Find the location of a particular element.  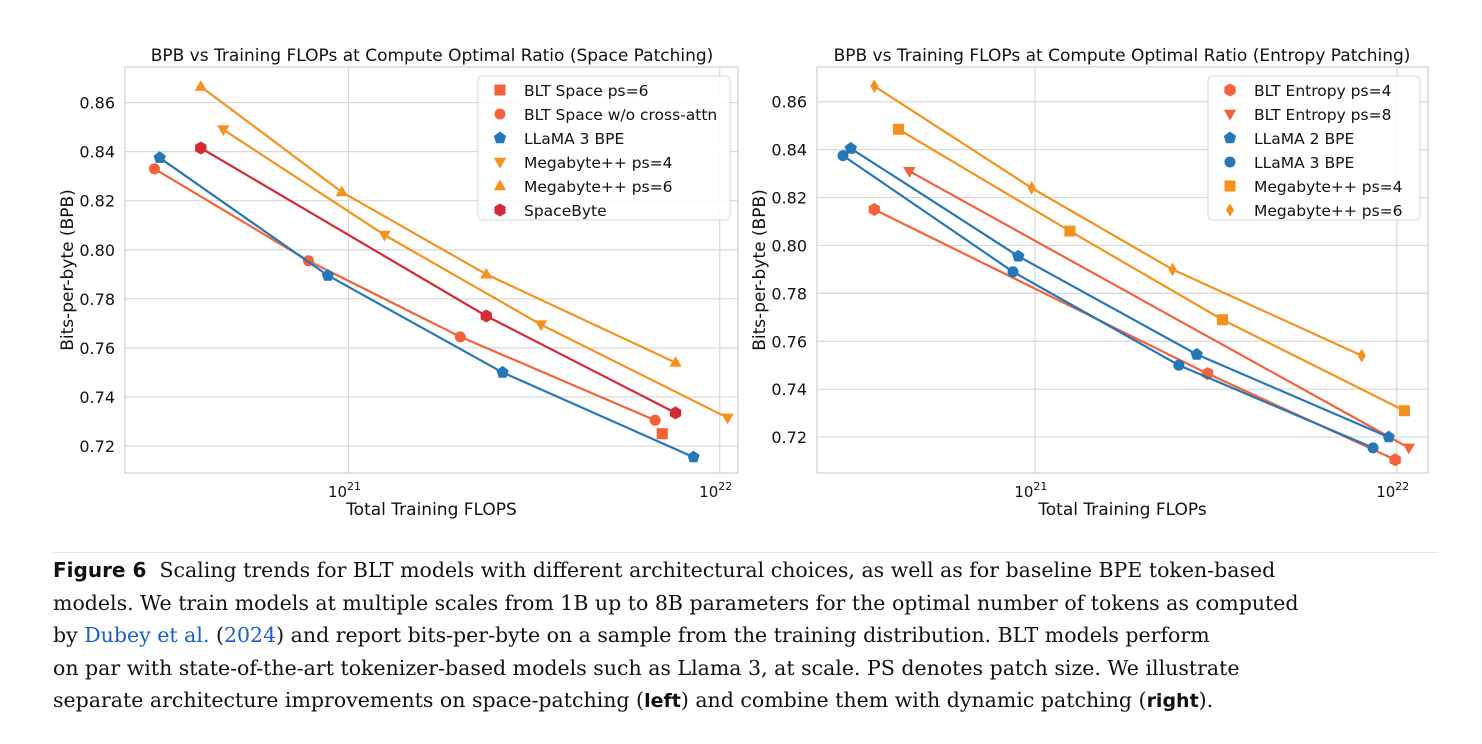

x-axis-label: Total Training FLOPS is located at coordinates (431, 510).